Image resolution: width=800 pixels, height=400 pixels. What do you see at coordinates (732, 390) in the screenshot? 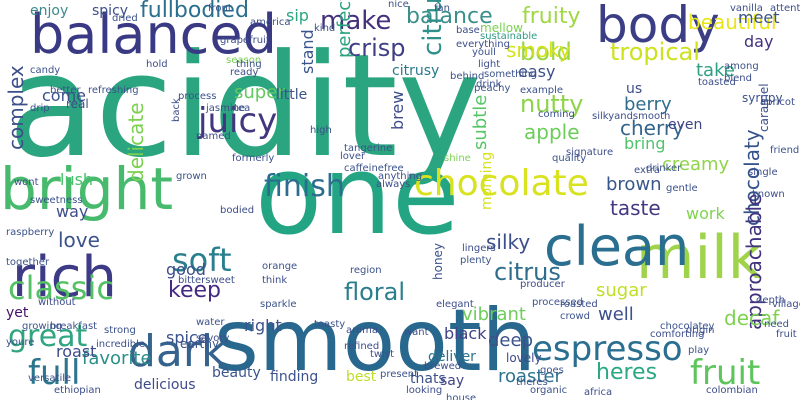
I see `cloud-word: colombian` at bounding box center [732, 390].